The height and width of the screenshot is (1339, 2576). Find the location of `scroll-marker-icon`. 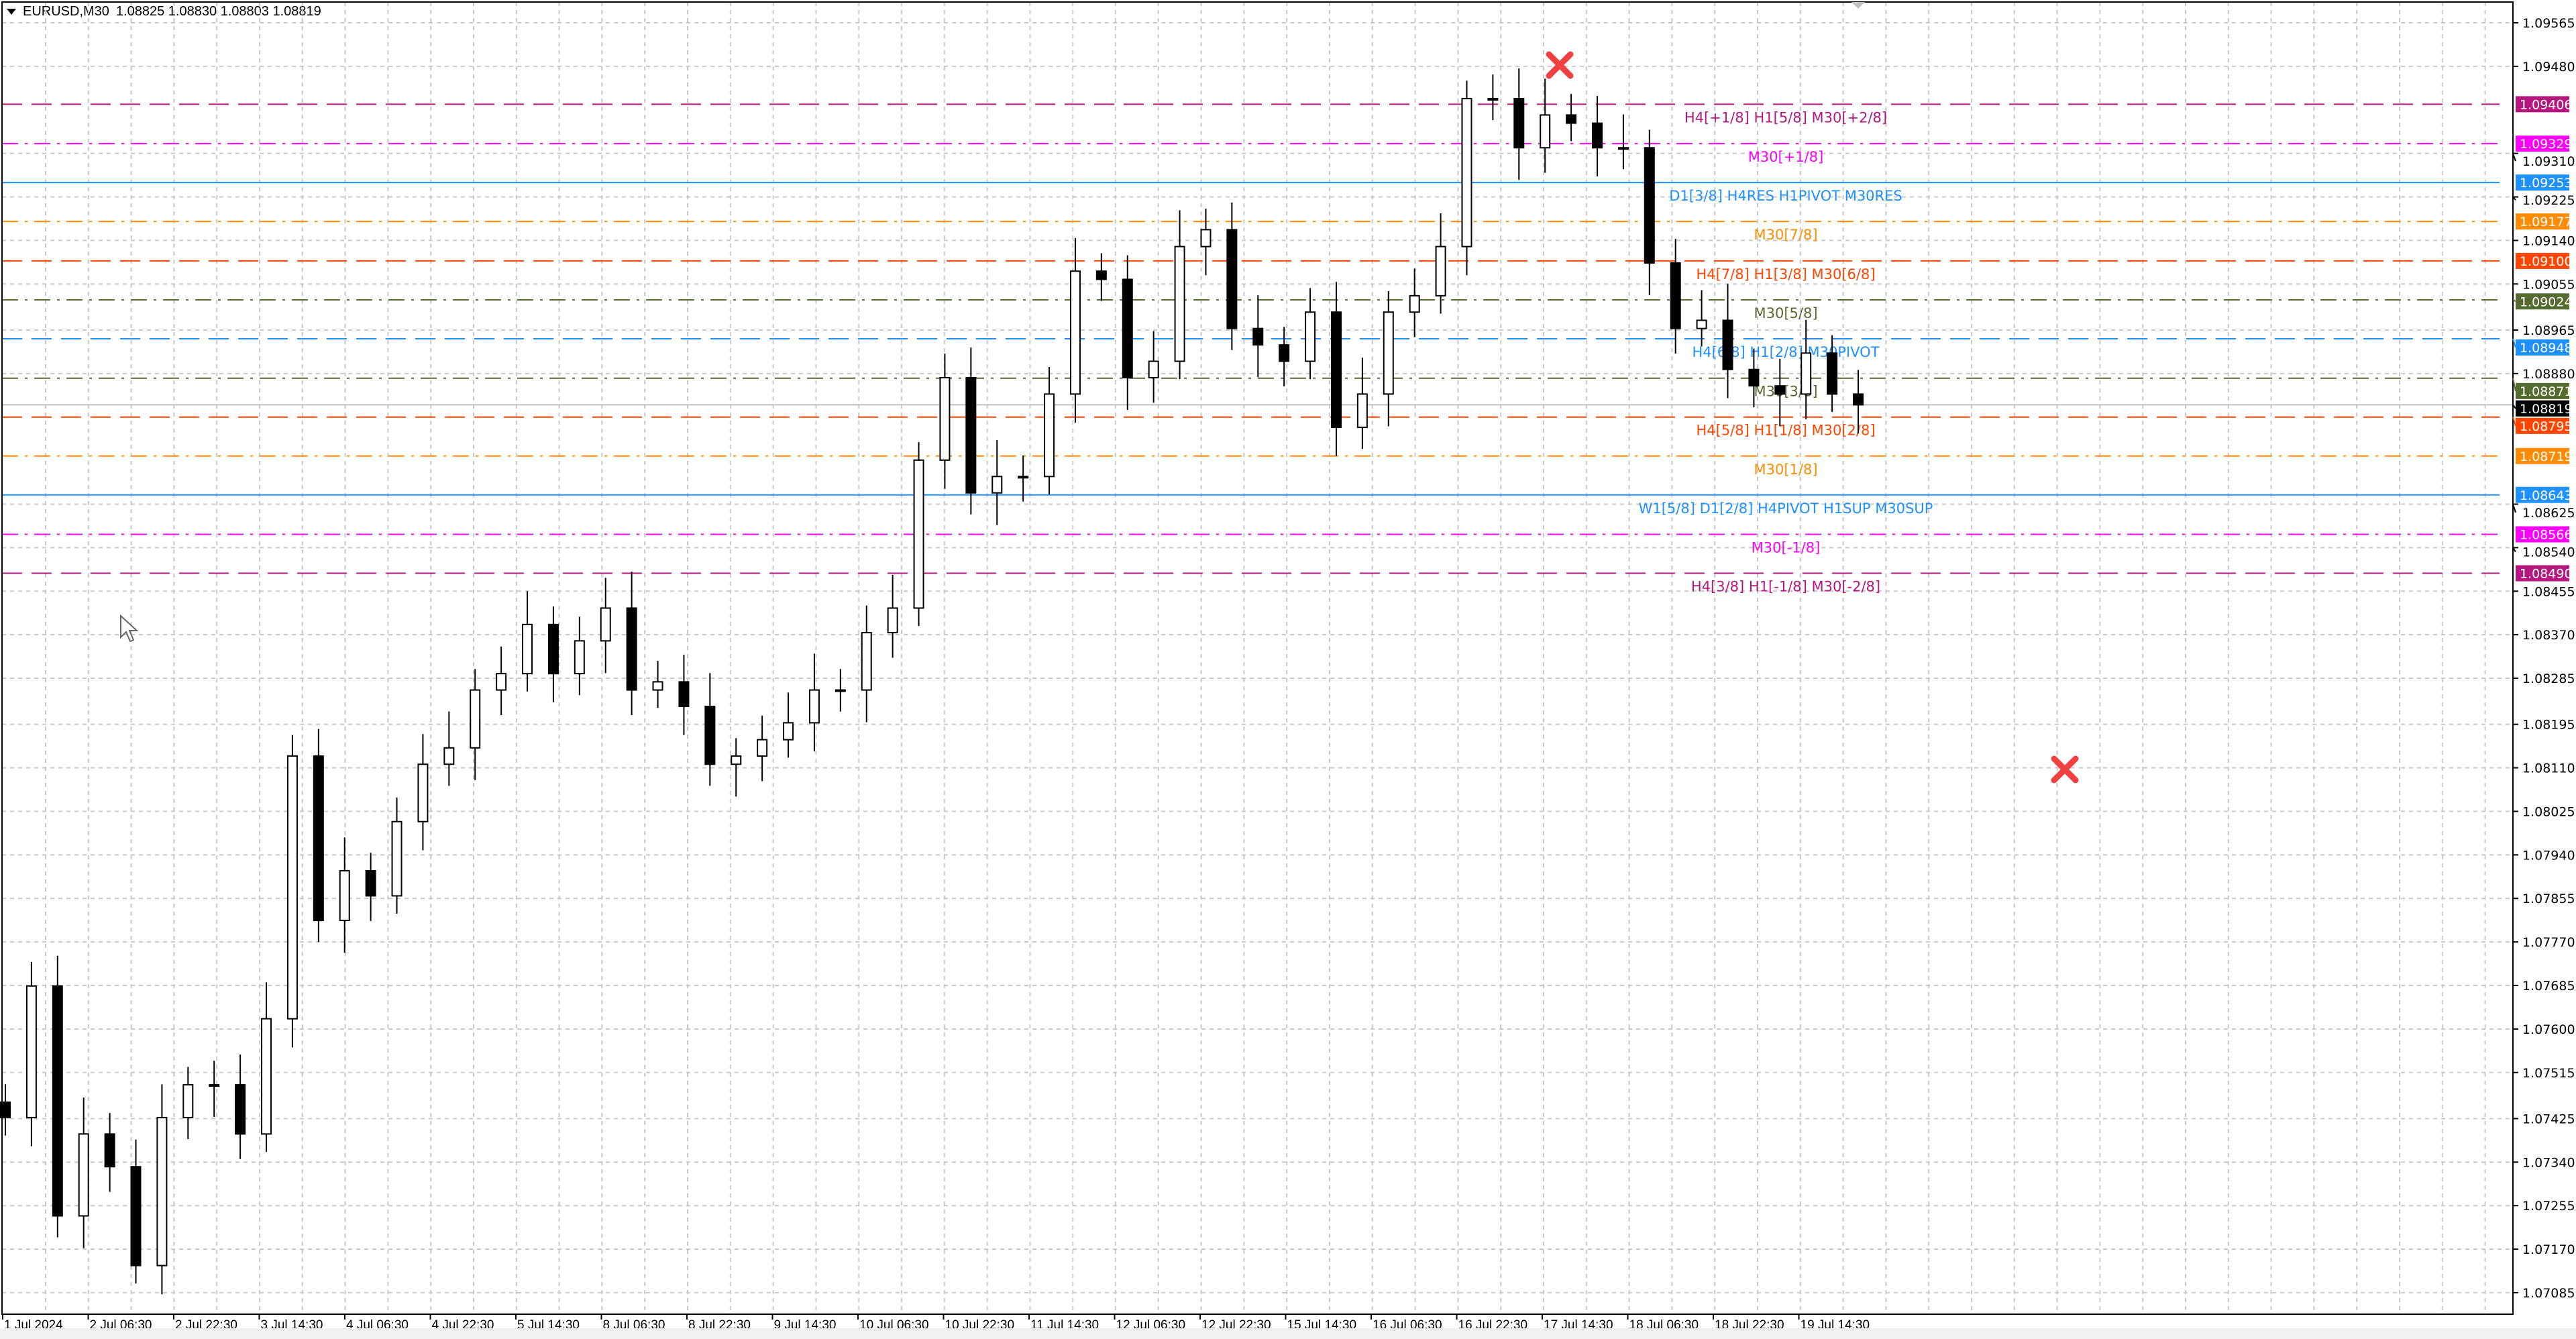

scroll-marker-icon is located at coordinates (1858, 5).